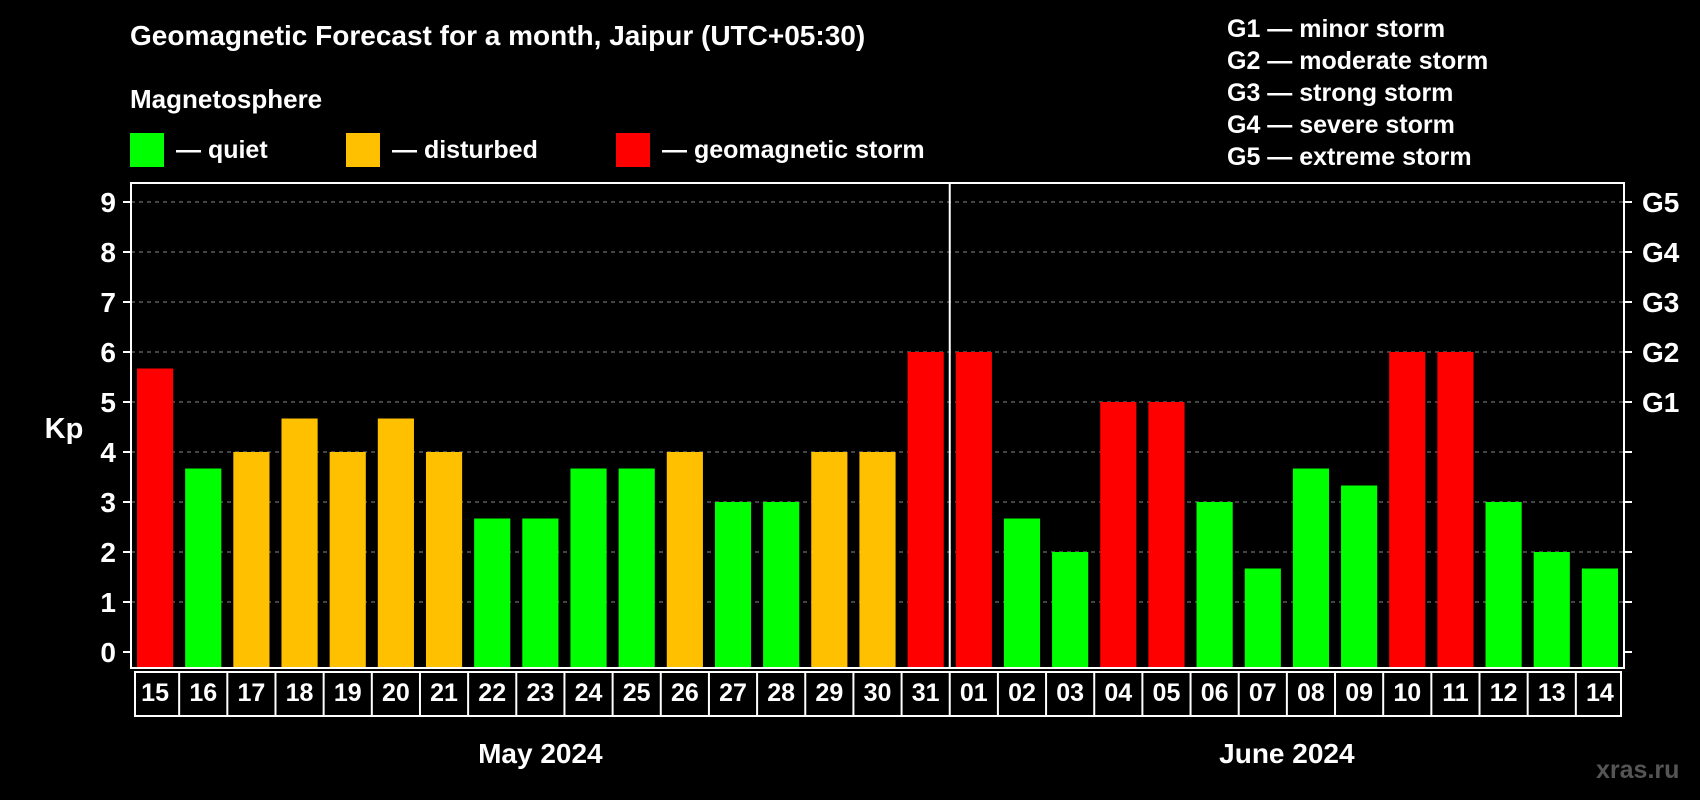  I want to click on x-tick-label: 06, so click(1215, 693).